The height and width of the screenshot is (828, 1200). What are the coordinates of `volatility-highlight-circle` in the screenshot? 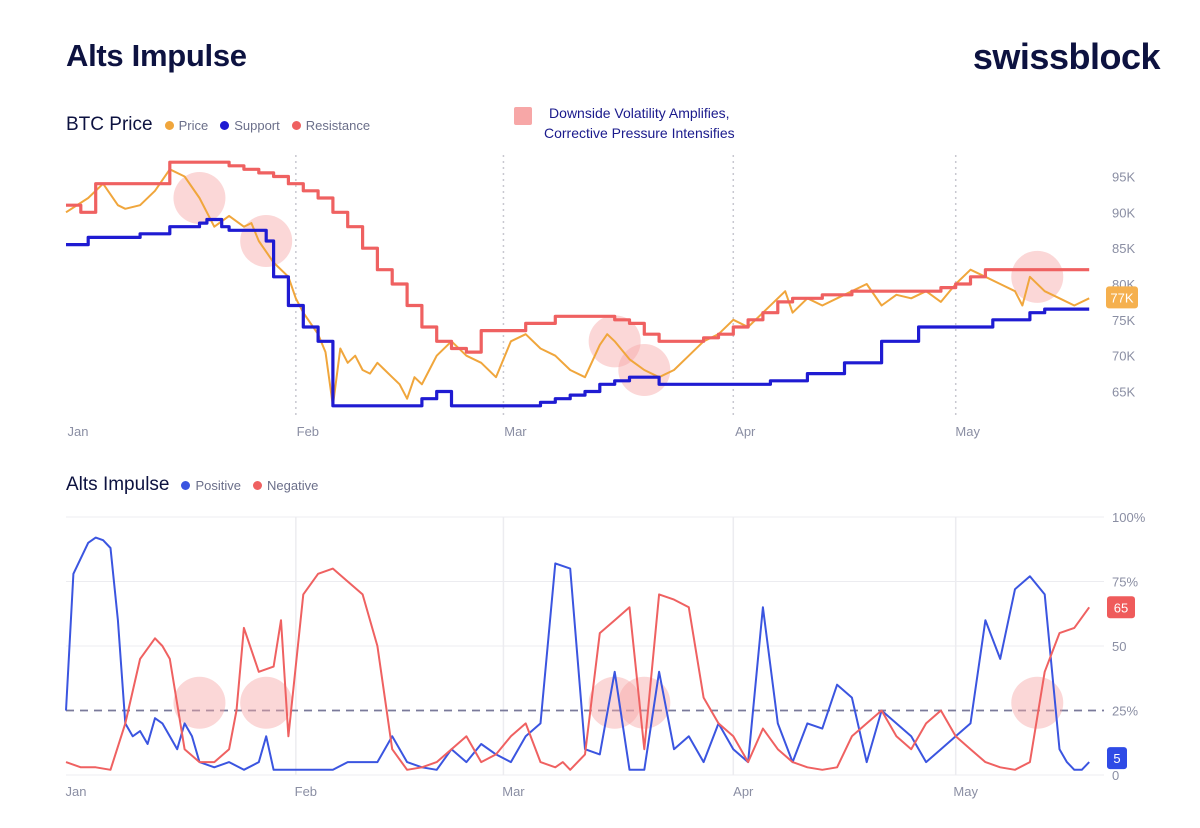 It's located at (1037, 276).